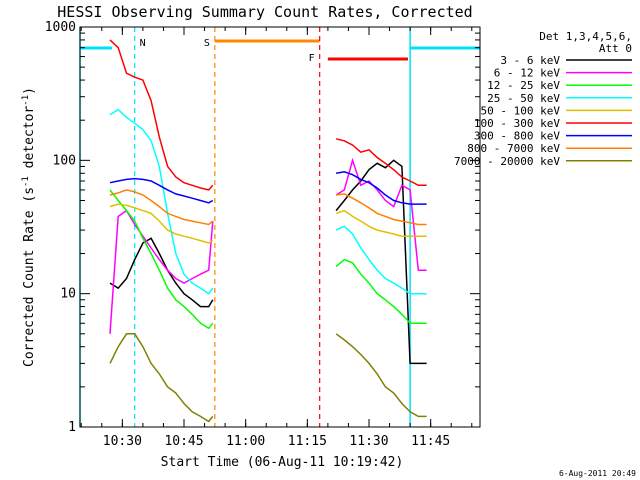 The image size is (640, 480). Describe the element at coordinates (521, 110) in the screenshot. I see `legend-label: 50 - 100 keV` at that location.